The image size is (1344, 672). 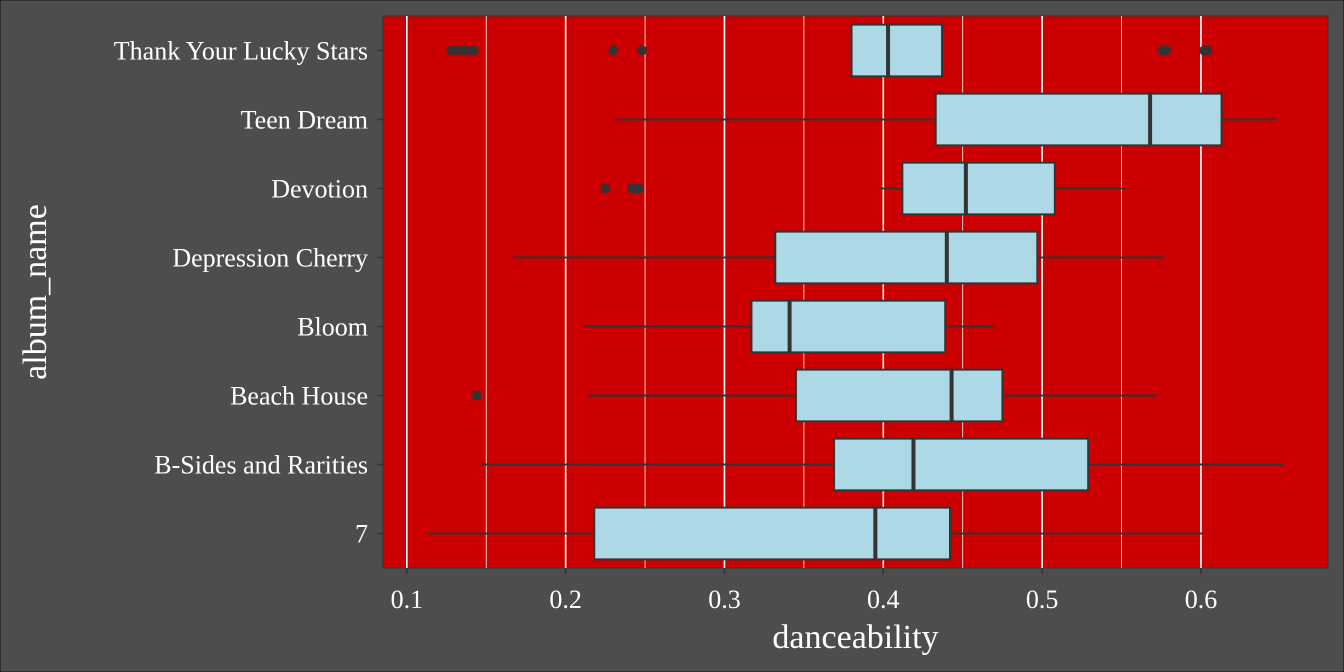 I want to click on y-tick-label: B-Sides and Rarities, so click(x=261, y=465).